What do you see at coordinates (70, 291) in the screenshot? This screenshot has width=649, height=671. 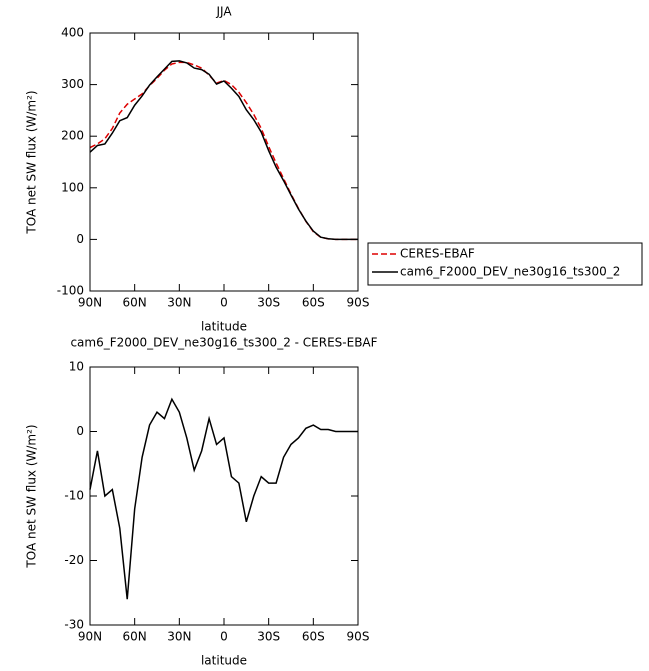 I see `y-tick-label: -100` at bounding box center [70, 291].